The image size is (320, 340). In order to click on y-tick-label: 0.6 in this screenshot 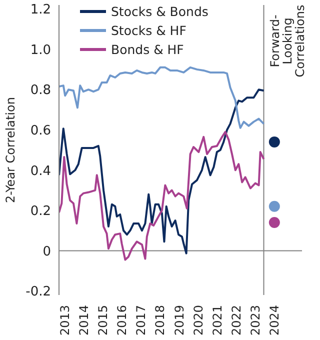, I will do `click(40, 130)`.